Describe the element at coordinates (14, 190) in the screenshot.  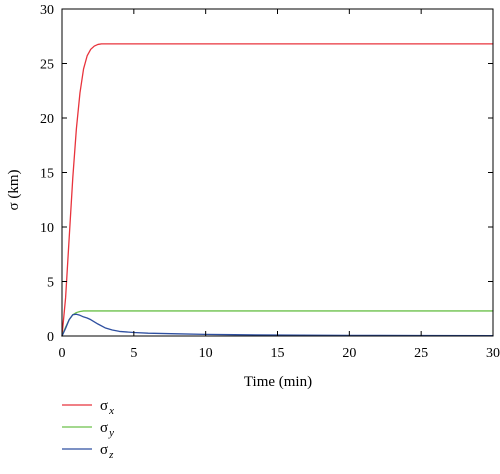
I see `y-axis-label: σ (km)` at that location.